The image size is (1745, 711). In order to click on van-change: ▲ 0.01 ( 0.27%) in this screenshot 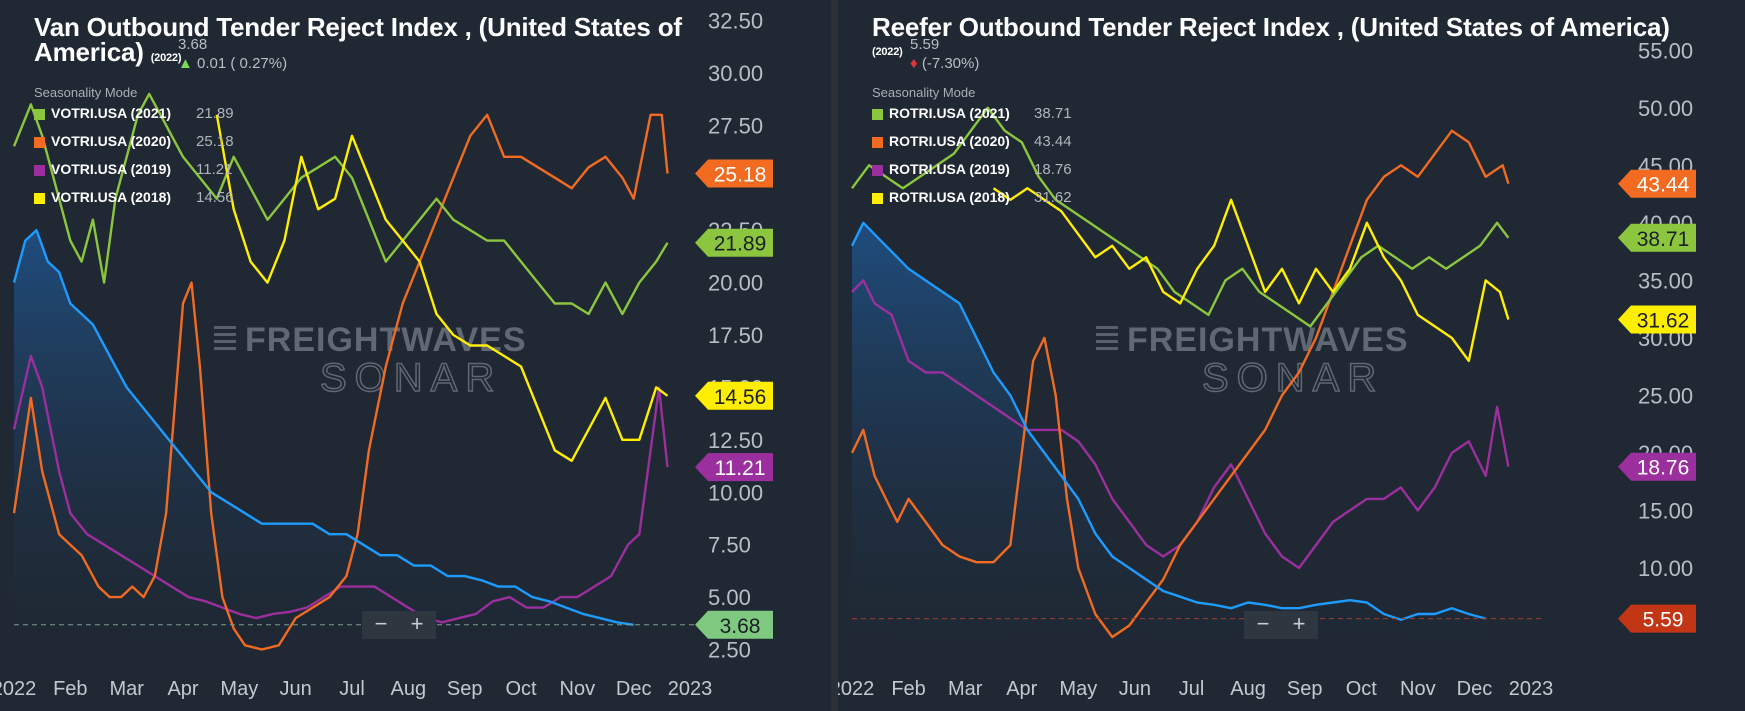, I will do `click(232, 63)`.